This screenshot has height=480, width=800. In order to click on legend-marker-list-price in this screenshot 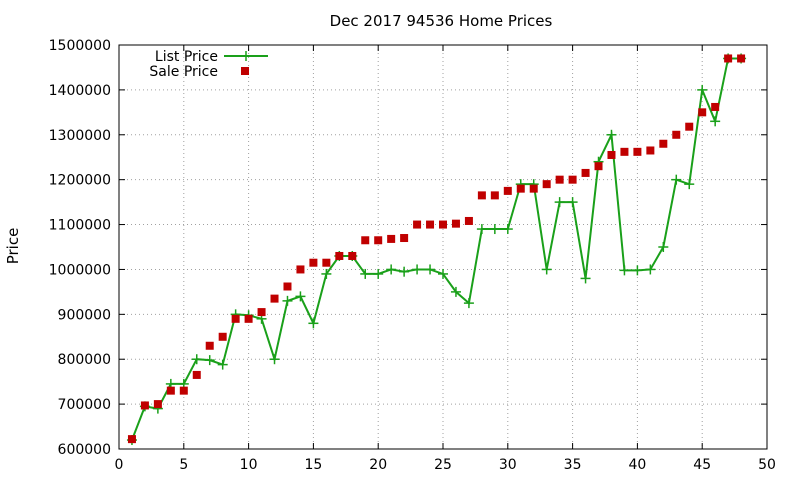, I will do `click(246, 56)`.